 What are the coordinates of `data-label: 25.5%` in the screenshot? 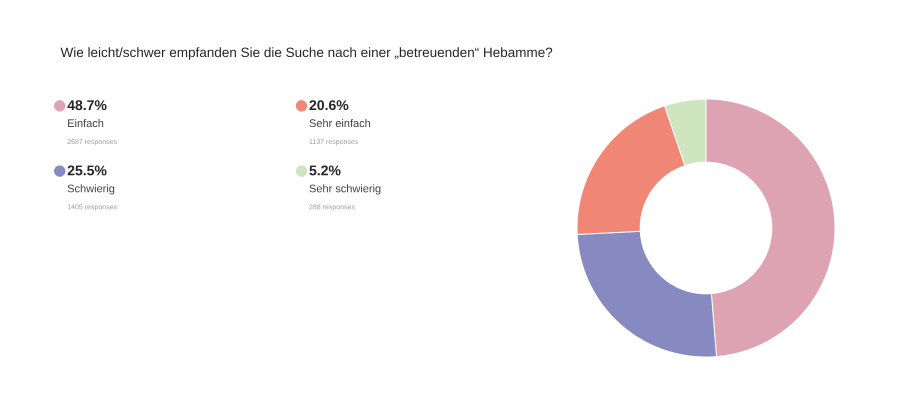 It's located at (87, 170).